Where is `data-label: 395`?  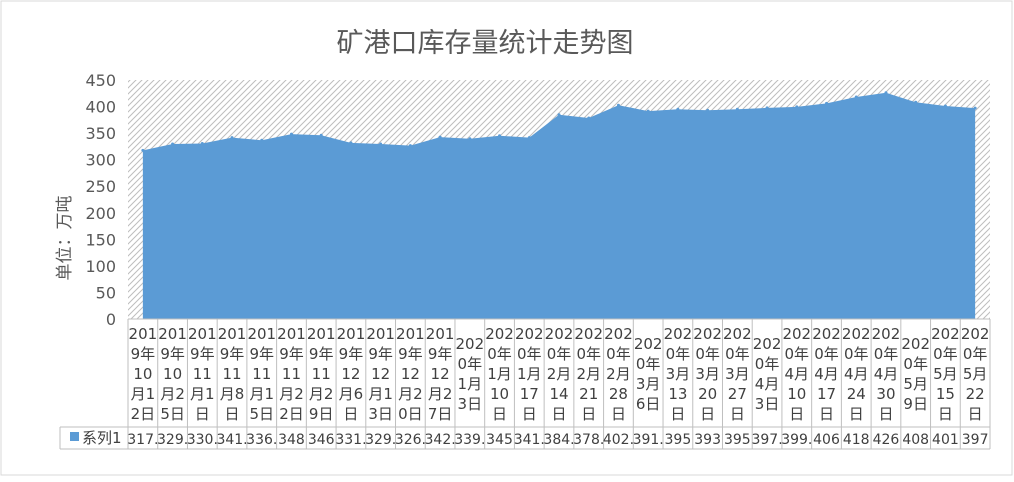
data-label: 395 is located at coordinates (678, 440).